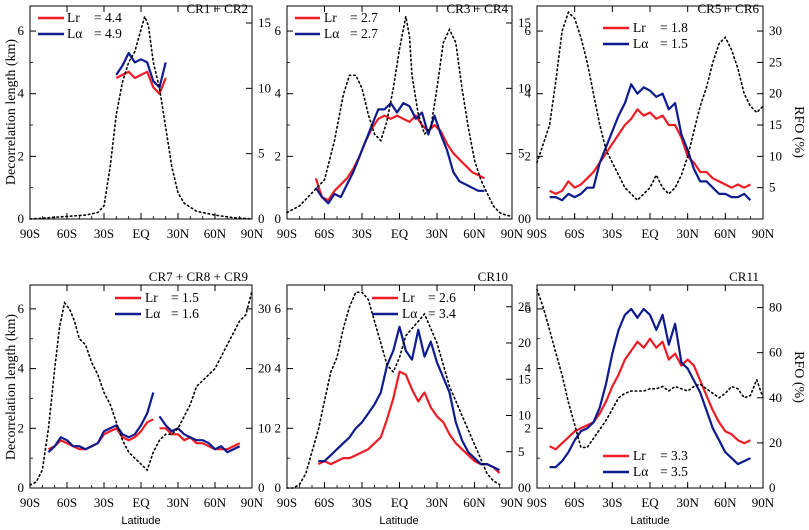 The image size is (809, 530). I want to click on legend-lr-value: = 1.5, so click(185, 297).